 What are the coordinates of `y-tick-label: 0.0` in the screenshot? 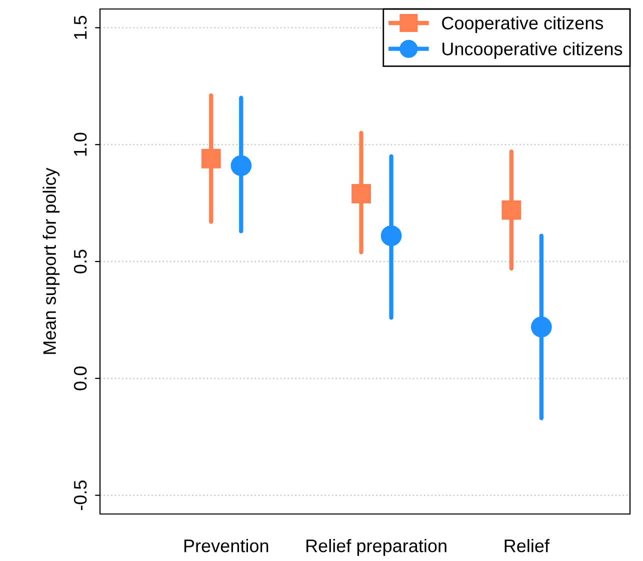 It's located at (80, 378).